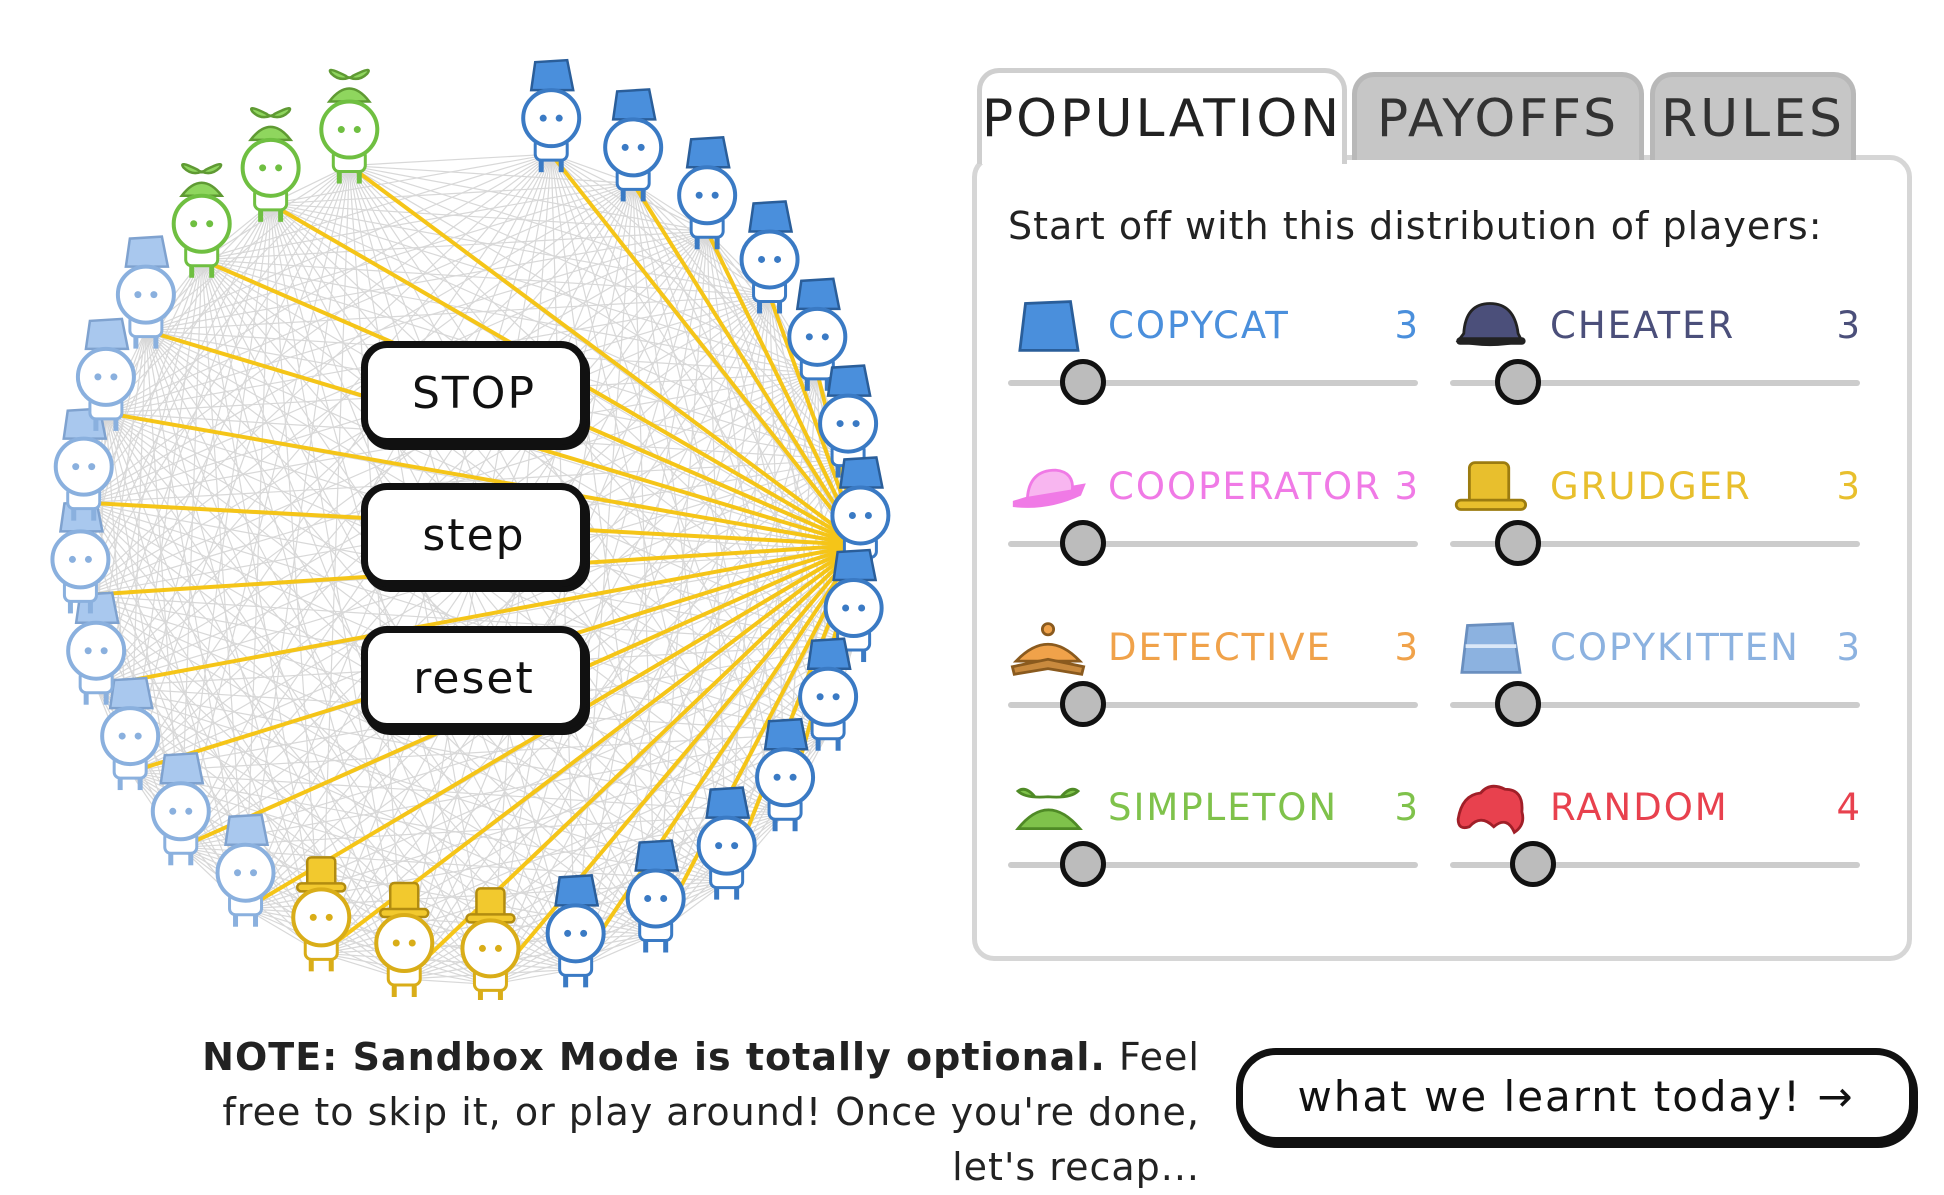 Image resolution: width=1944 pixels, height=1195 pixels. What do you see at coordinates (654, 1057) in the screenshot?
I see `note-bold: NOTE: Sandbox Mode is totally optional.` at bounding box center [654, 1057].